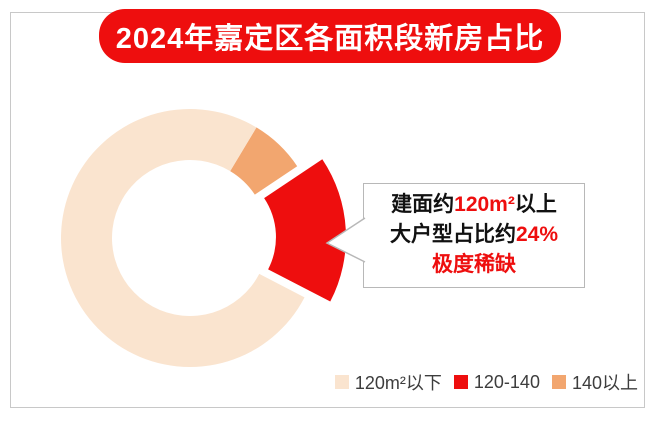 Image resolution: width=660 pixels, height=421 pixels. Describe the element at coordinates (452, 234) in the screenshot. I see `callout-text: 大户型占比约` at that location.